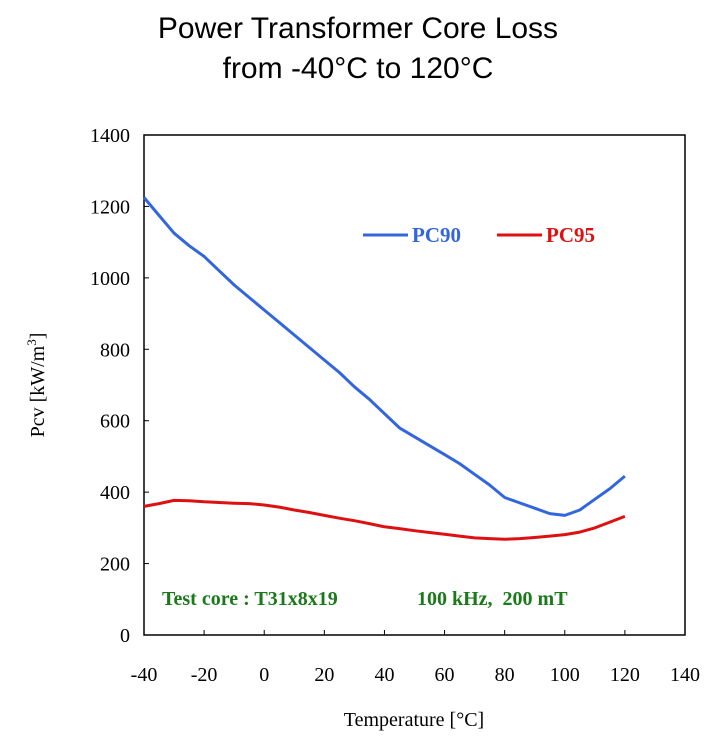 The width and height of the screenshot is (716, 750). Describe the element at coordinates (115, 565) in the screenshot. I see `y-tick-label: 200` at that location.